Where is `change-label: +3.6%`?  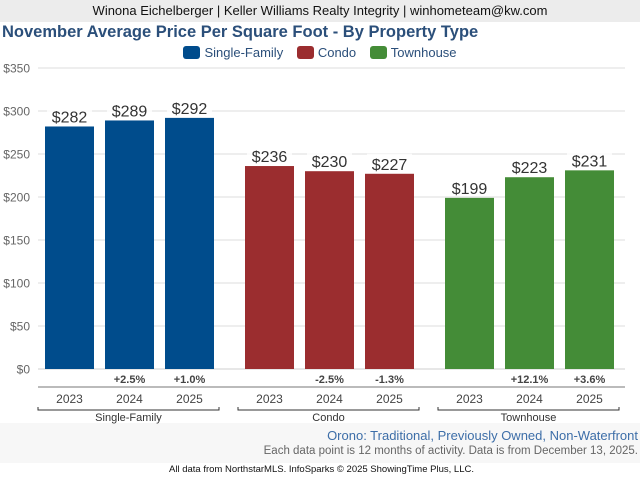 change-label: +3.6% is located at coordinates (590, 380).